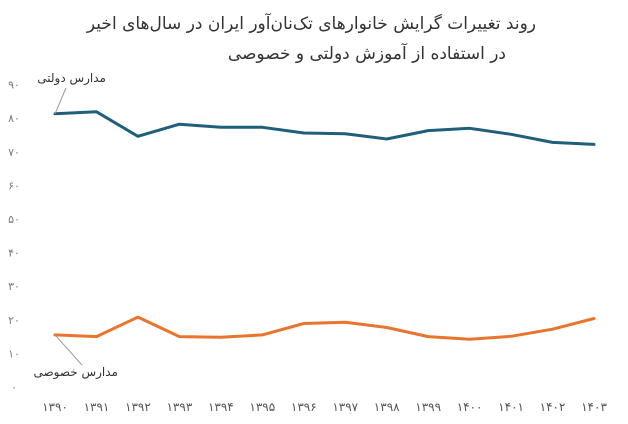 The width and height of the screenshot is (628, 424). I want to click on y-tick-label: ۰, so click(14, 387).